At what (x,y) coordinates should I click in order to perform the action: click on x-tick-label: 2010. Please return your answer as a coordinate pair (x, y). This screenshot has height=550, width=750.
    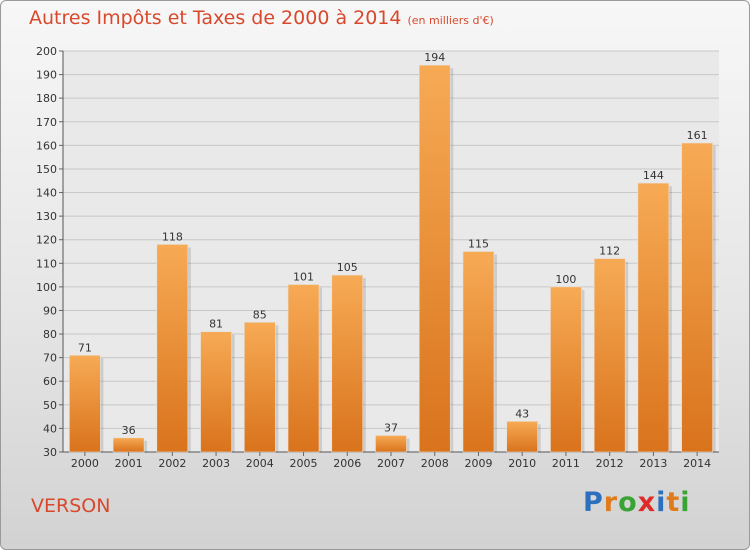
    Looking at the image, I should click on (522, 463).